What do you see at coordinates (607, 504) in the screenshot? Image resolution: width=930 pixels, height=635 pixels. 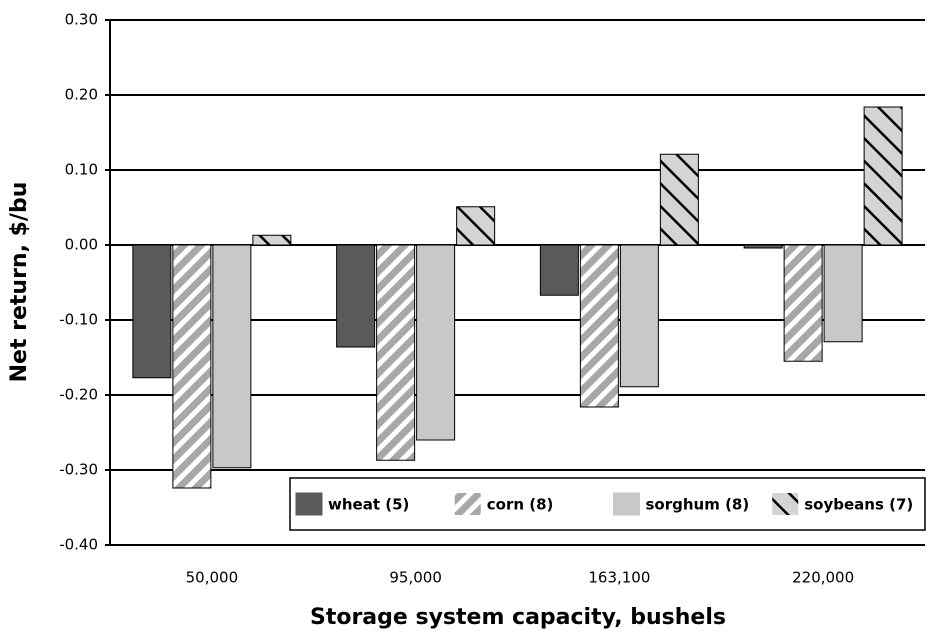 I see `legend-box` at bounding box center [607, 504].